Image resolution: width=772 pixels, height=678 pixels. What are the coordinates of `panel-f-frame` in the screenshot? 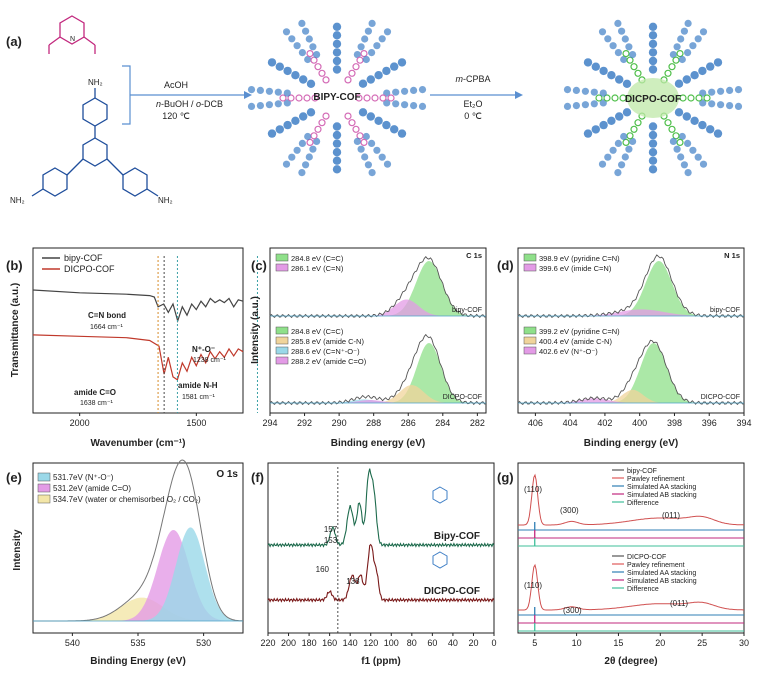 It's located at (381, 548).